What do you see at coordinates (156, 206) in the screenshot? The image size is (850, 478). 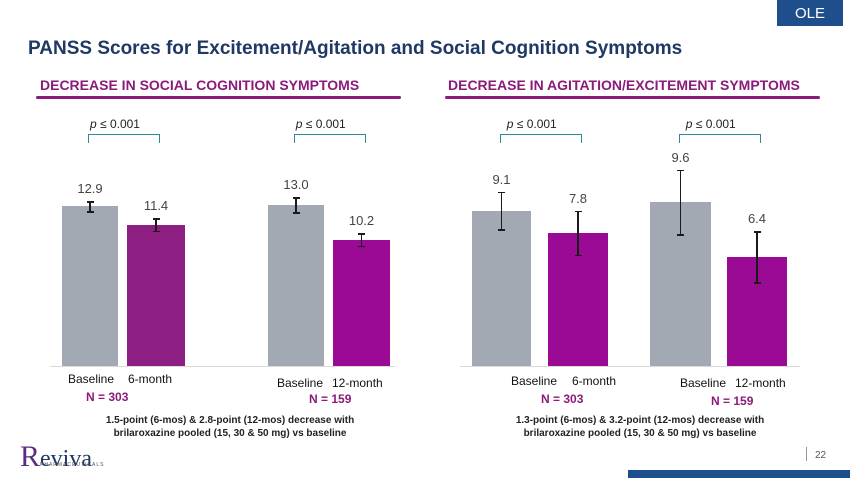 I see `value-label: 11.4` at bounding box center [156, 206].